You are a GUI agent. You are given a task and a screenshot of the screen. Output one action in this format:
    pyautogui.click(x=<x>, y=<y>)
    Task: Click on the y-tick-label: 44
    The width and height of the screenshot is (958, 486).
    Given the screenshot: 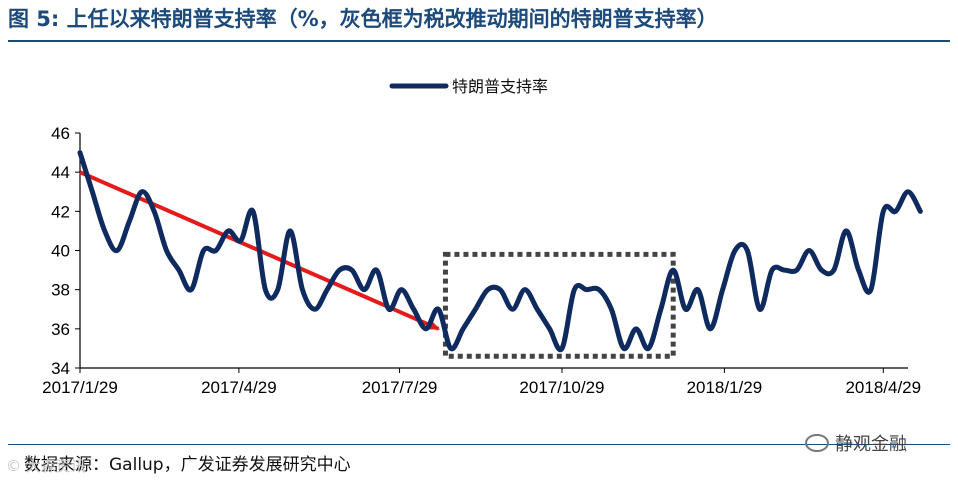 What is the action you would take?
    pyautogui.click(x=60, y=172)
    